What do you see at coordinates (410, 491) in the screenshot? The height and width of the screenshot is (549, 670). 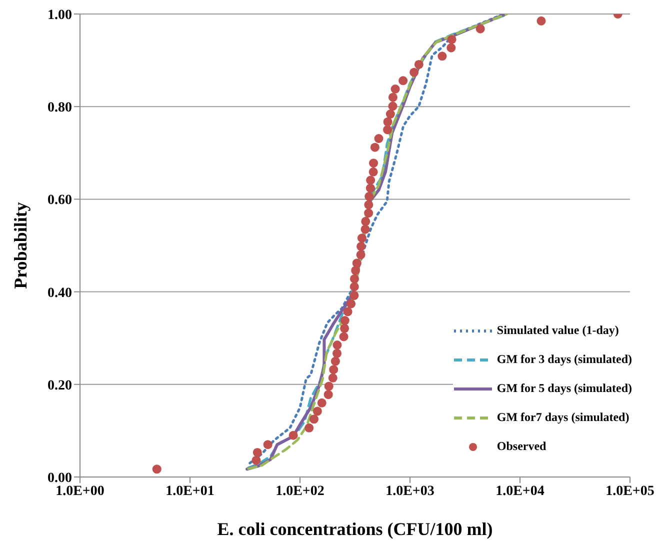 I see `x-tick-label: 1.0E+03` at bounding box center [410, 491].